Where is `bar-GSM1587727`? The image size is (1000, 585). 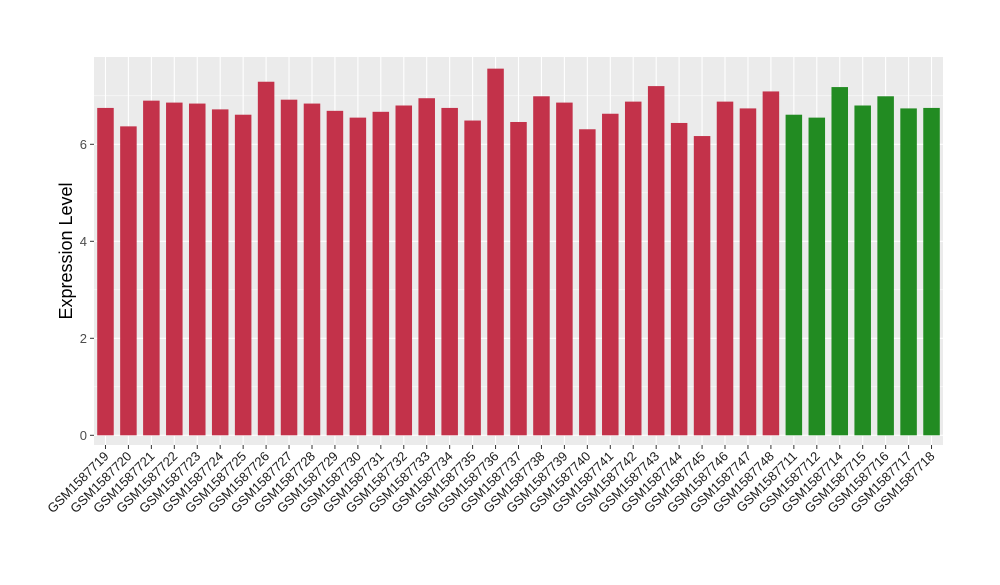
bar-GSM1587727 is located at coordinates (289, 267).